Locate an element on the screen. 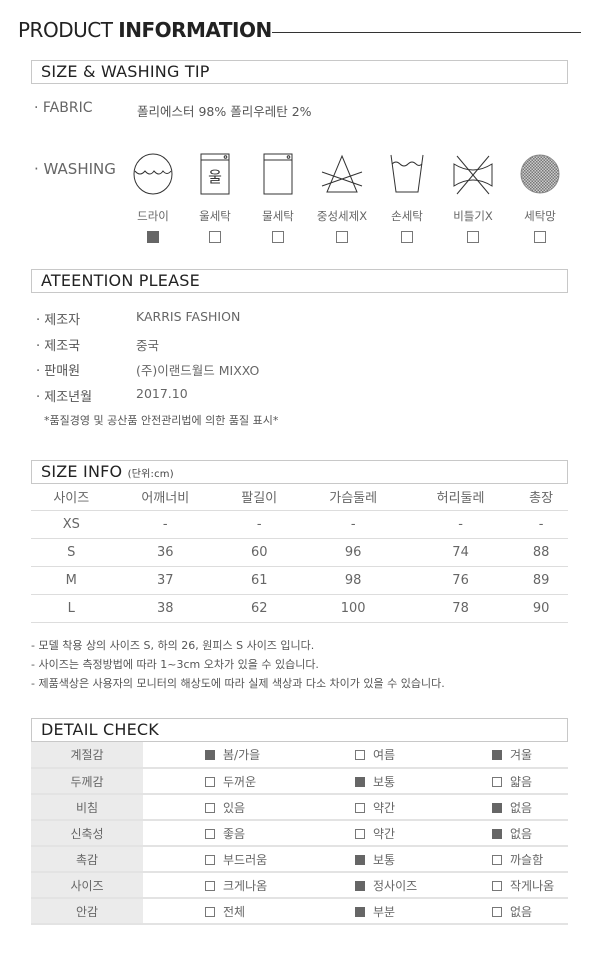 The image size is (600, 959). detail-row: 촉감 부드러움 보통 까슬함 is located at coordinates (299, 859).